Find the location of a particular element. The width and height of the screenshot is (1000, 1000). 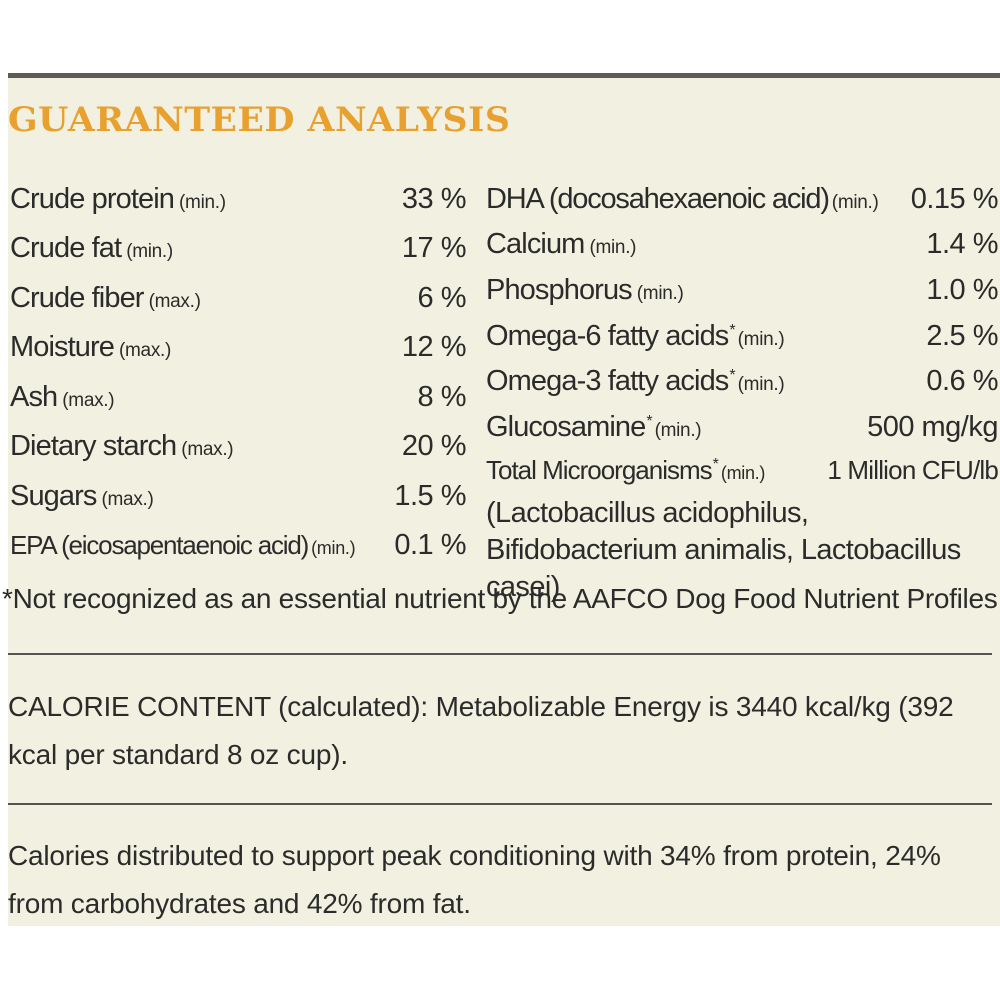

nutrient-label: Calcium is located at coordinates (535, 244).